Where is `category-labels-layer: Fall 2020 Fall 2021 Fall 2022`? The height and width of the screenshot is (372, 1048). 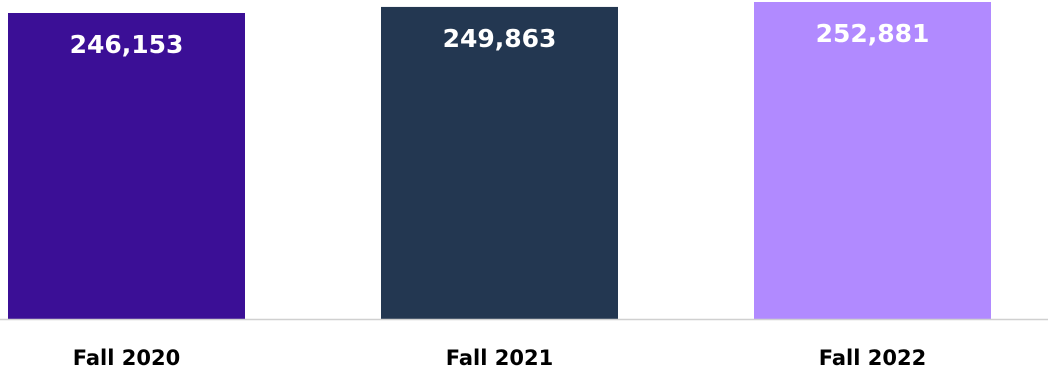
category-labels-layer: Fall 2020 Fall 2021 Fall 2022 is located at coordinates (499, 358).